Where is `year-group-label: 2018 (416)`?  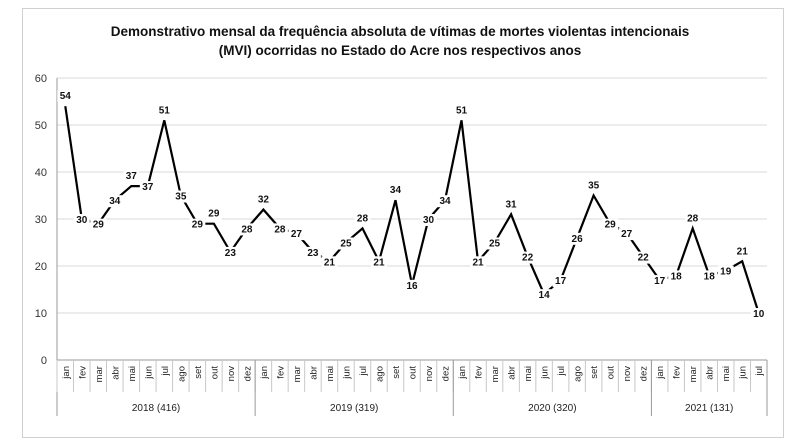 year-group-label: 2018 (416) is located at coordinates (156, 408).